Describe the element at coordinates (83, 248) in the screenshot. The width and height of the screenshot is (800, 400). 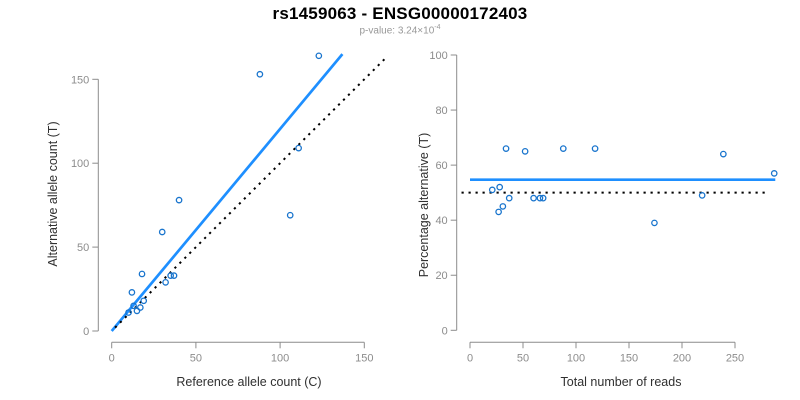
I see `y-tick-label: 50` at that location.